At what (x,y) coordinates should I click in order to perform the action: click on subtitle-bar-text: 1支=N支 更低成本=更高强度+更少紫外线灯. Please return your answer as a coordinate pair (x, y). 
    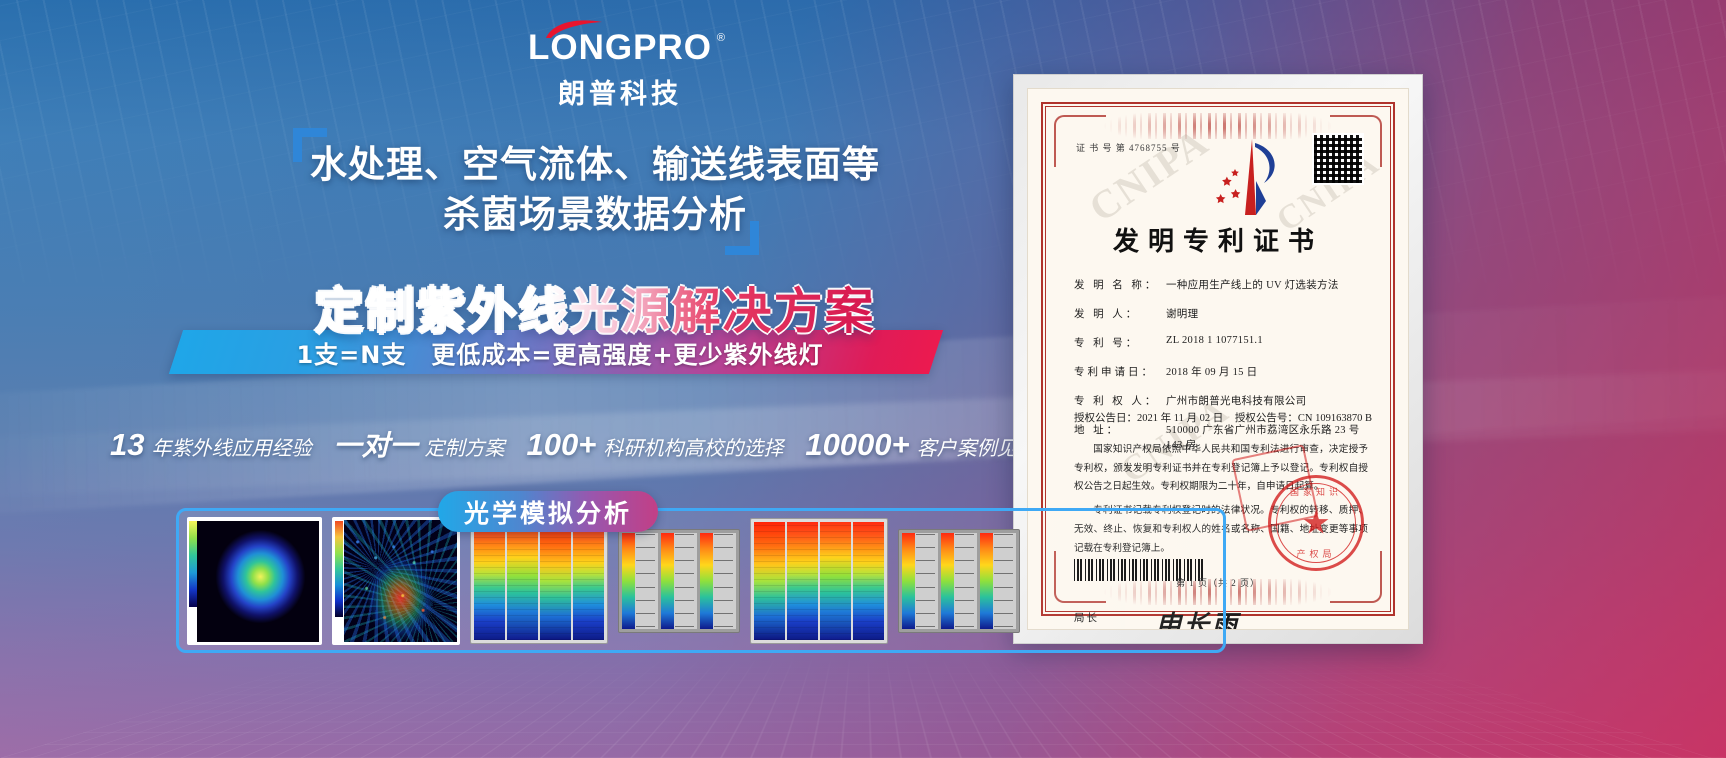
    Looking at the image, I should click on (560, 354).